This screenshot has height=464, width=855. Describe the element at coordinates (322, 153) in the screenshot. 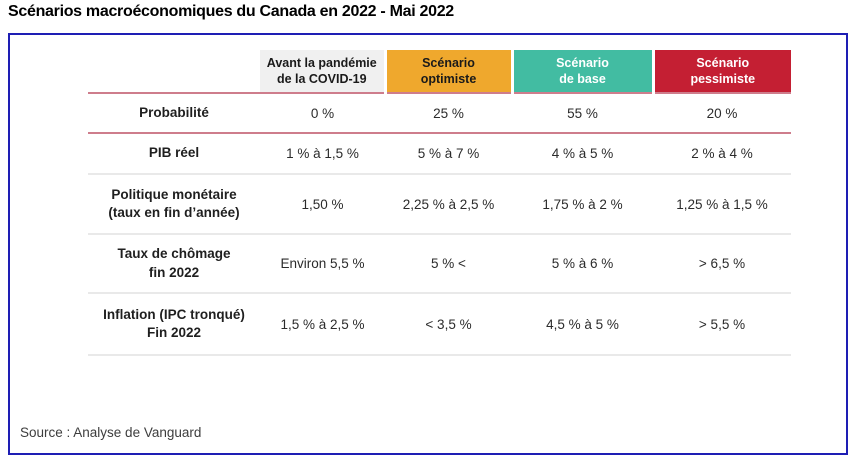

I see `value-cell: 1 % à 1,5 %` at that location.